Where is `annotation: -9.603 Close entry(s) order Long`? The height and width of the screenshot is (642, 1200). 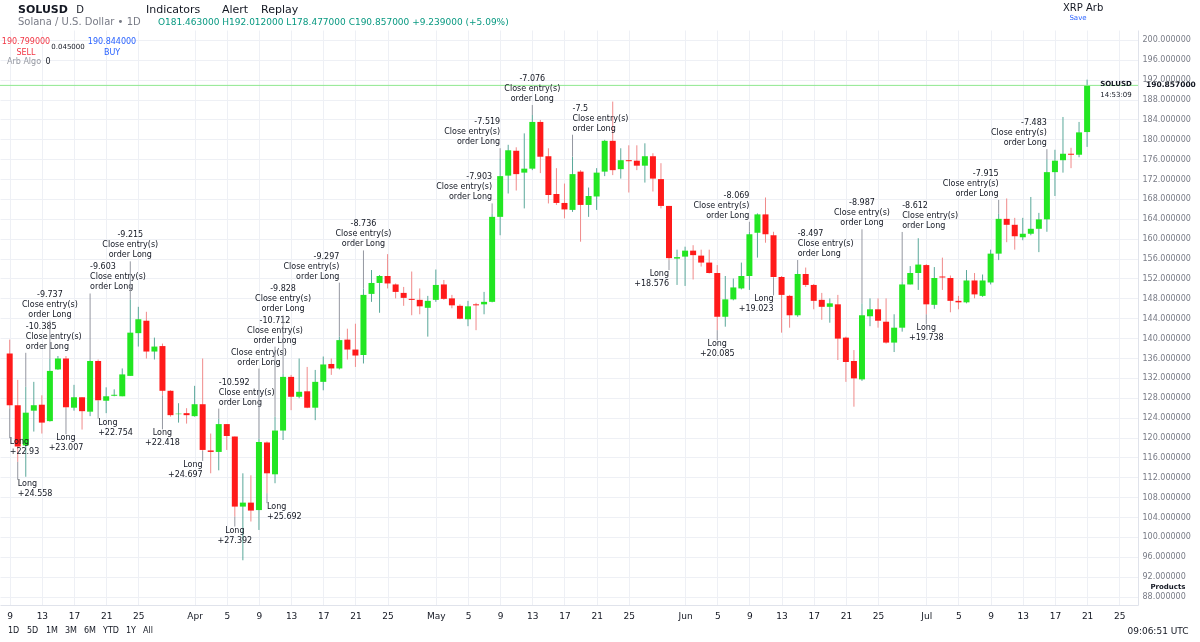
annotation: -9.603 Close entry(s) order Long is located at coordinates (118, 277).